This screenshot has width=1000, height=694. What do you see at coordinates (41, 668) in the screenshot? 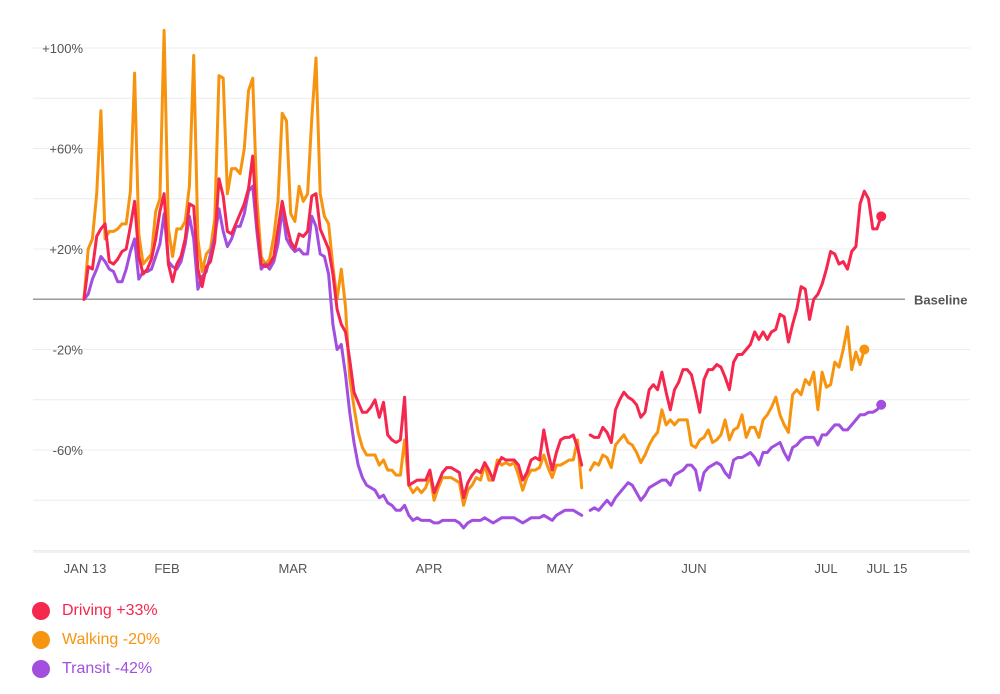
I see `transit-dot-icon` at bounding box center [41, 668].